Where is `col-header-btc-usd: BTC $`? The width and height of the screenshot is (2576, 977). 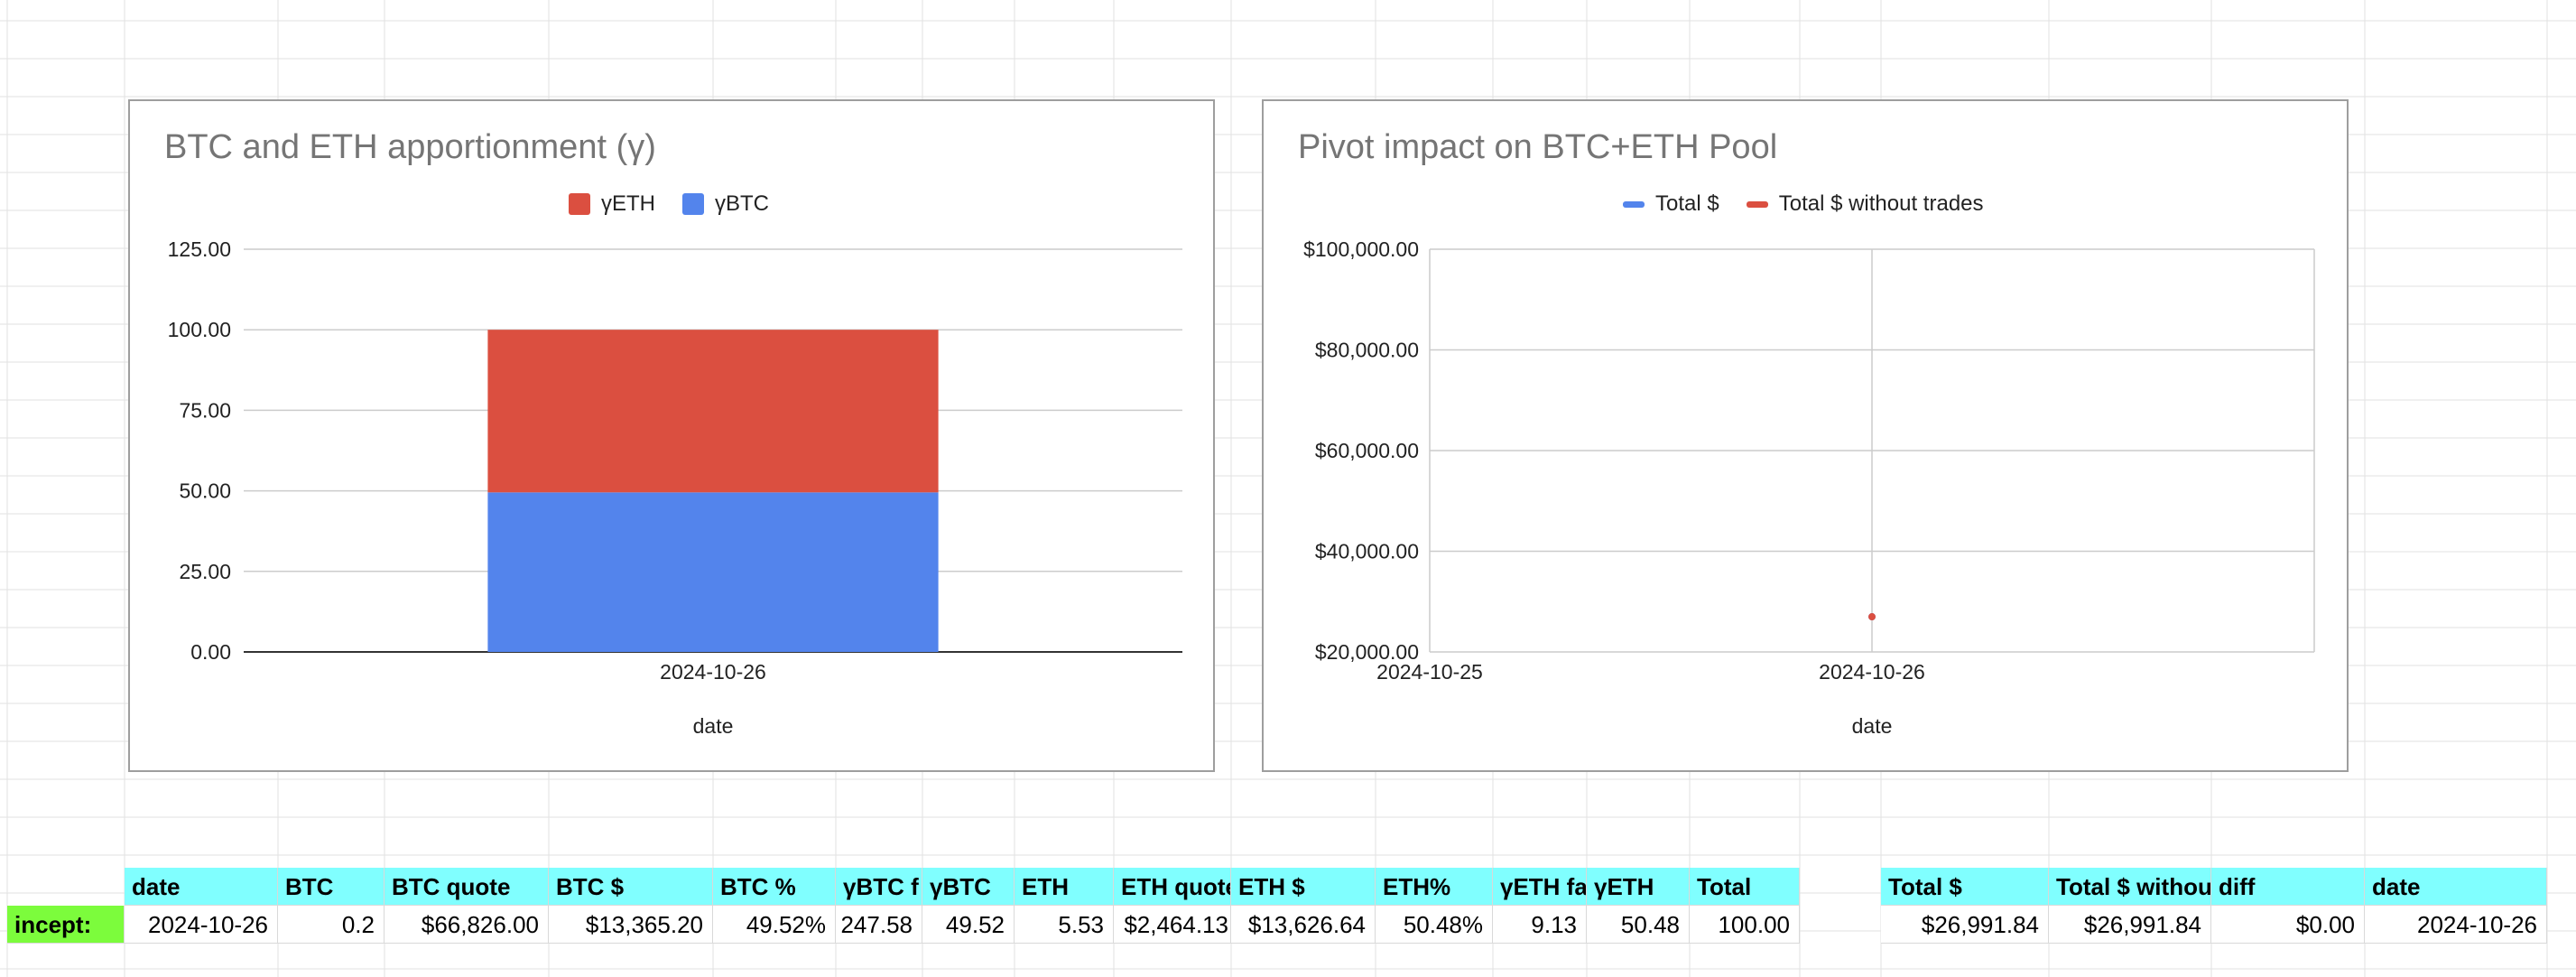 col-header-btc-usd: BTC $ is located at coordinates (631, 887).